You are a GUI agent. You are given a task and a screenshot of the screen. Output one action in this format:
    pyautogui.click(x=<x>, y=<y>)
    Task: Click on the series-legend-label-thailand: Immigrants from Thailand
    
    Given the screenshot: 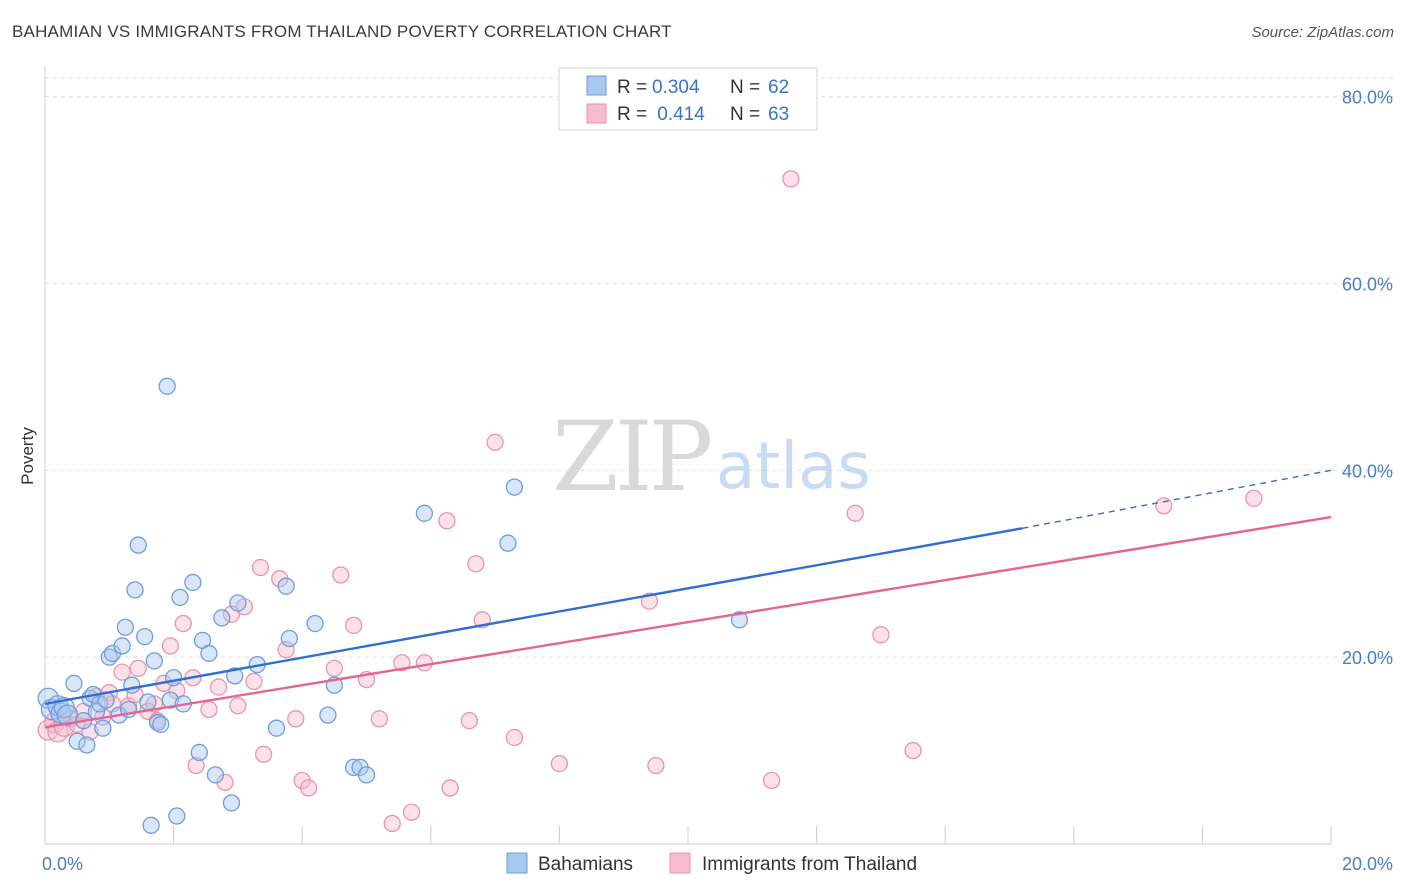 What is the action you would take?
    pyautogui.click(x=809, y=864)
    